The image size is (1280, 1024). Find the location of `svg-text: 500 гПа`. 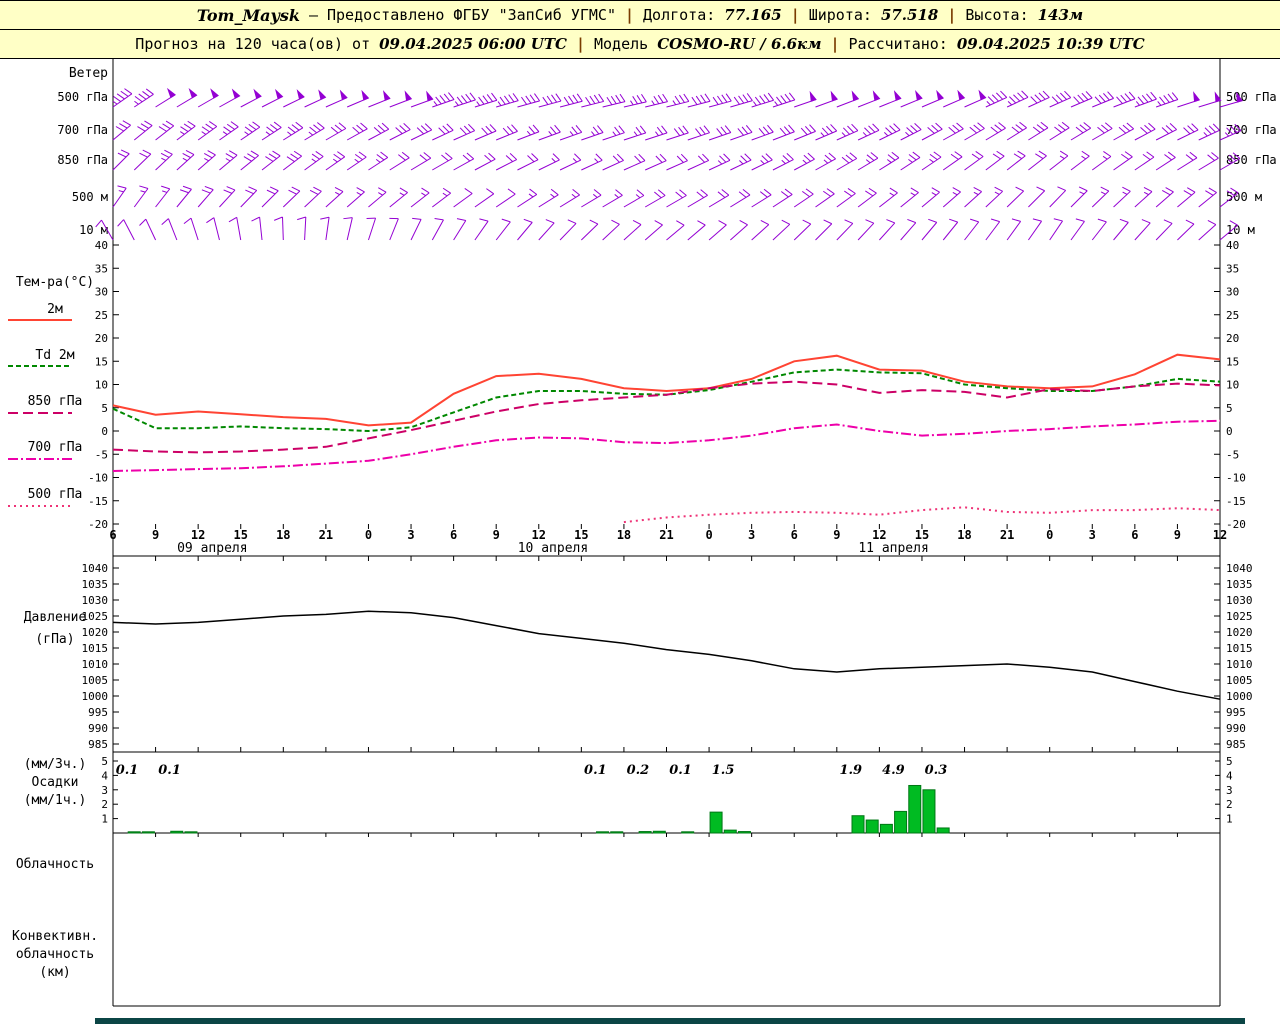

svg-text: 500 гПа is located at coordinates (1251, 97).